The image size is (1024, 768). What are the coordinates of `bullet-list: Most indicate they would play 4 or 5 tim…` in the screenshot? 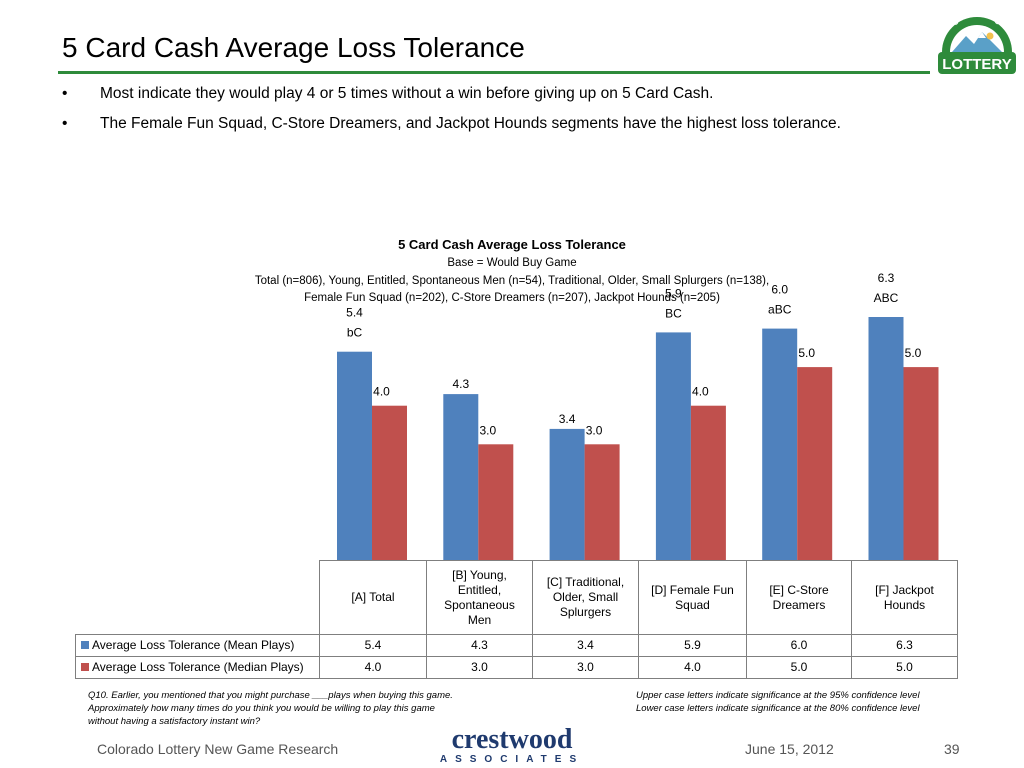 It's located at (508, 114).